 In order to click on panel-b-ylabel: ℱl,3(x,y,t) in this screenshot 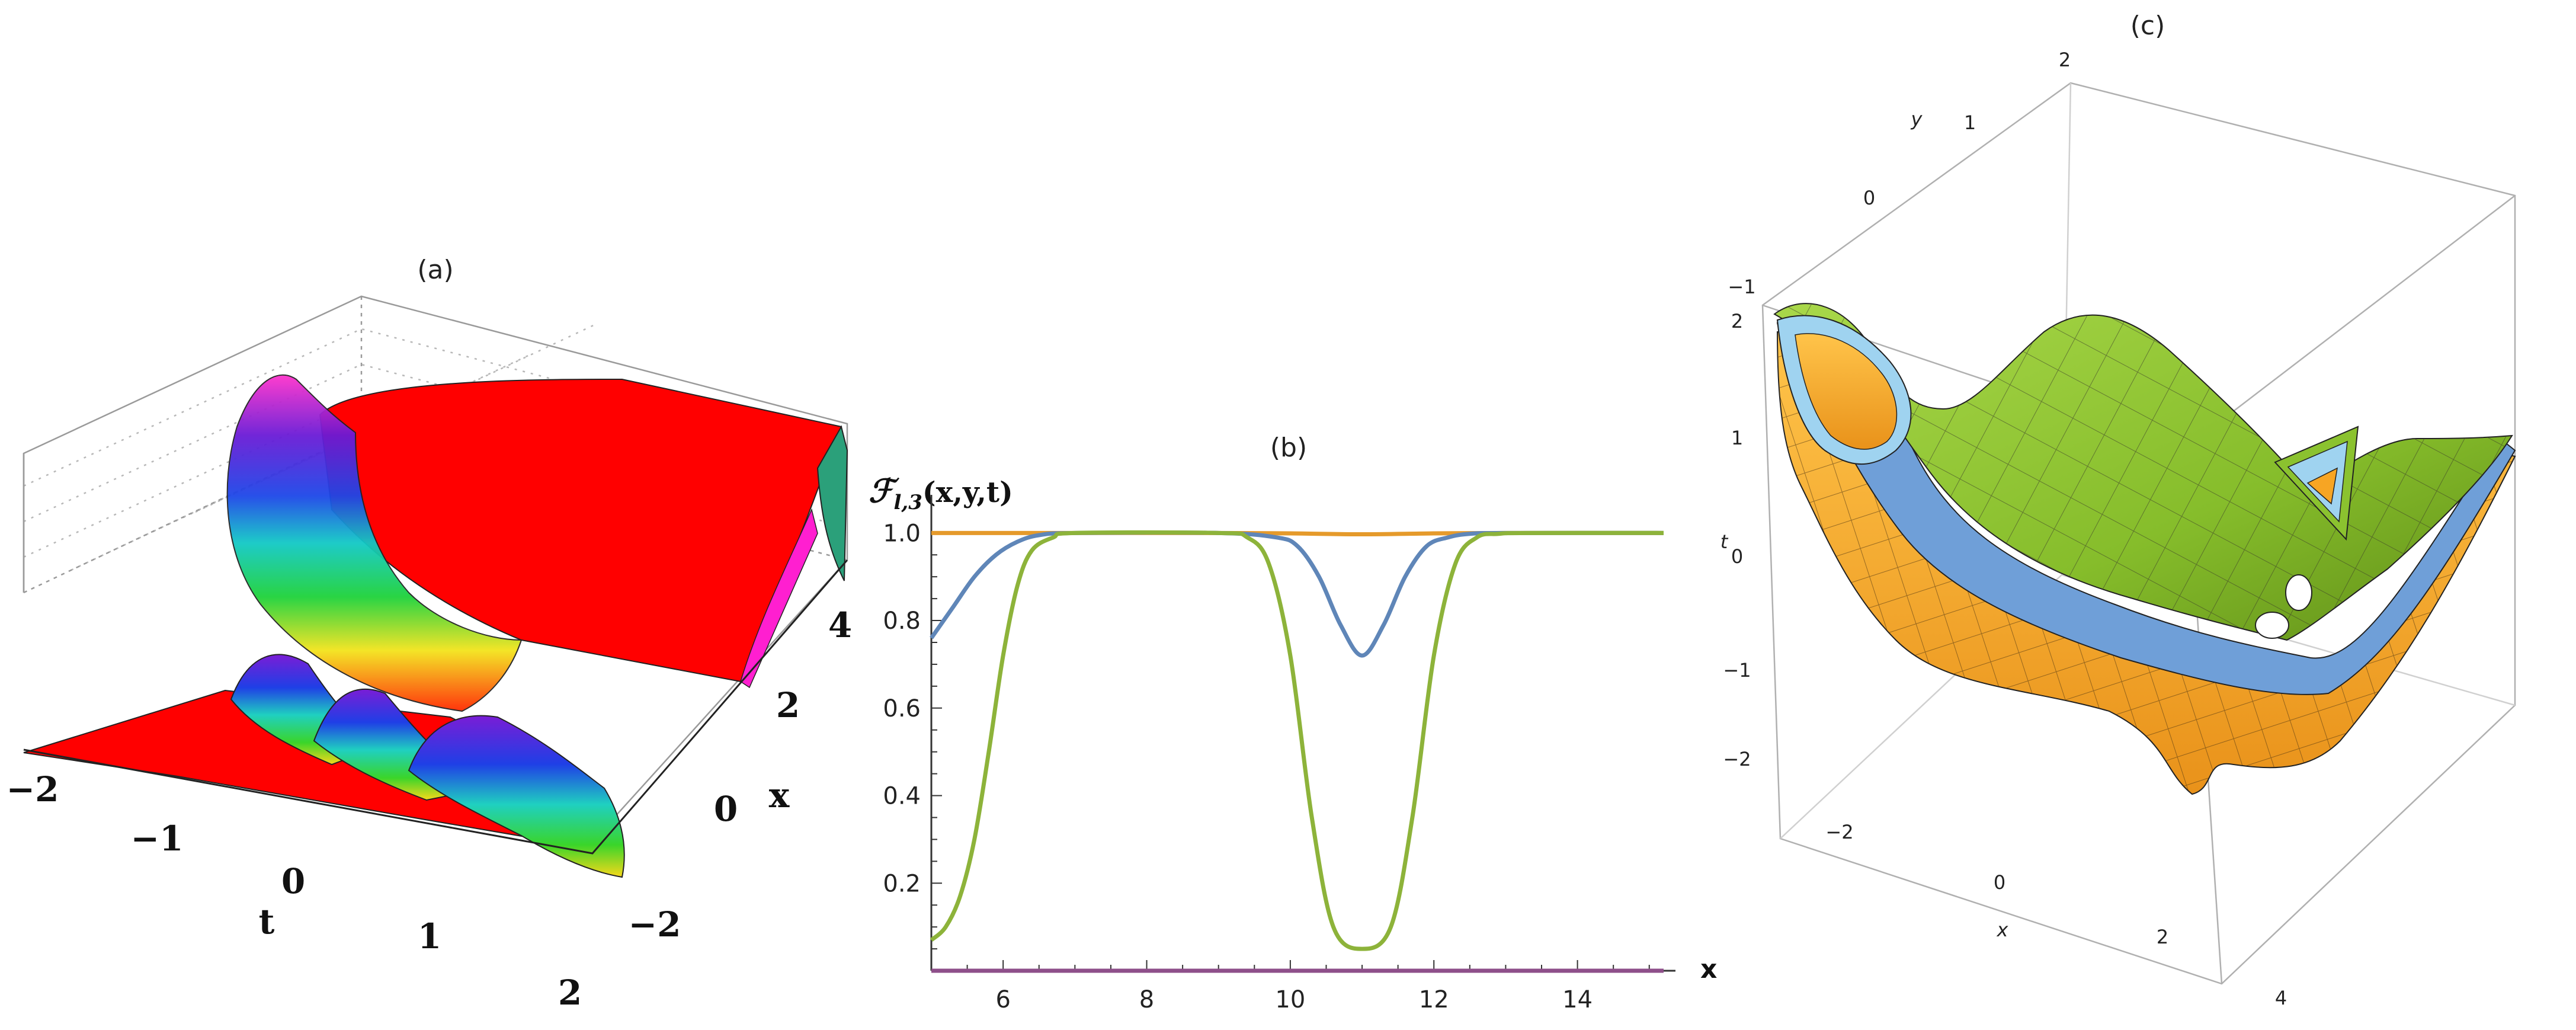, I will do `click(941, 493)`.